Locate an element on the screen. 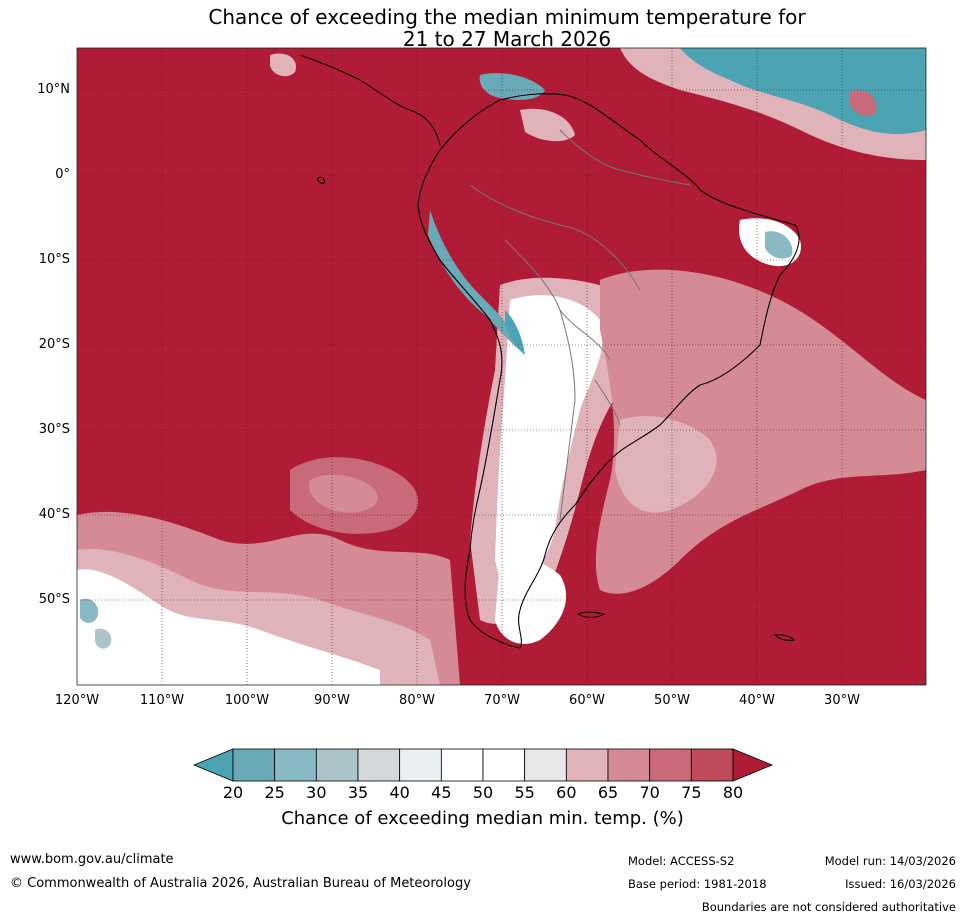 The image size is (965, 919). lat-label-50s: 50°S is located at coordinates (54, 599).